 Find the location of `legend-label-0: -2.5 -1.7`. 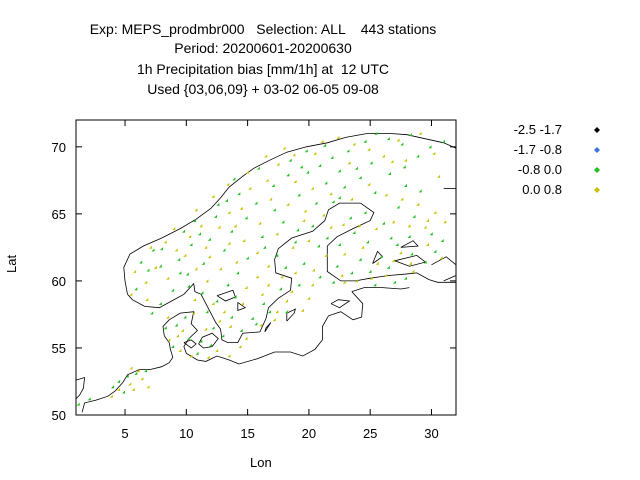

legend-label-0: -2.5 -1.7 is located at coordinates (537, 129).